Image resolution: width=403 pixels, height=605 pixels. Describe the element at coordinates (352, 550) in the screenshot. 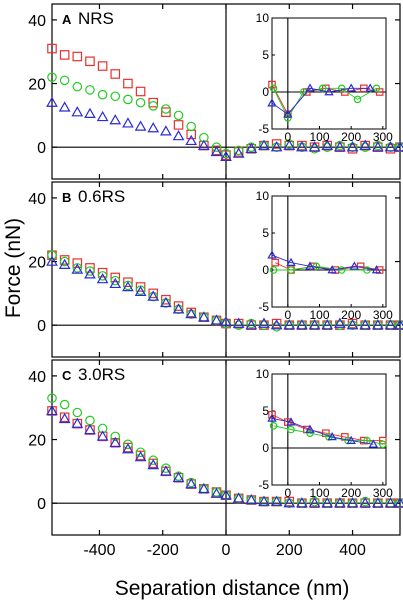

I see `x-tick-label: 400` at that location.